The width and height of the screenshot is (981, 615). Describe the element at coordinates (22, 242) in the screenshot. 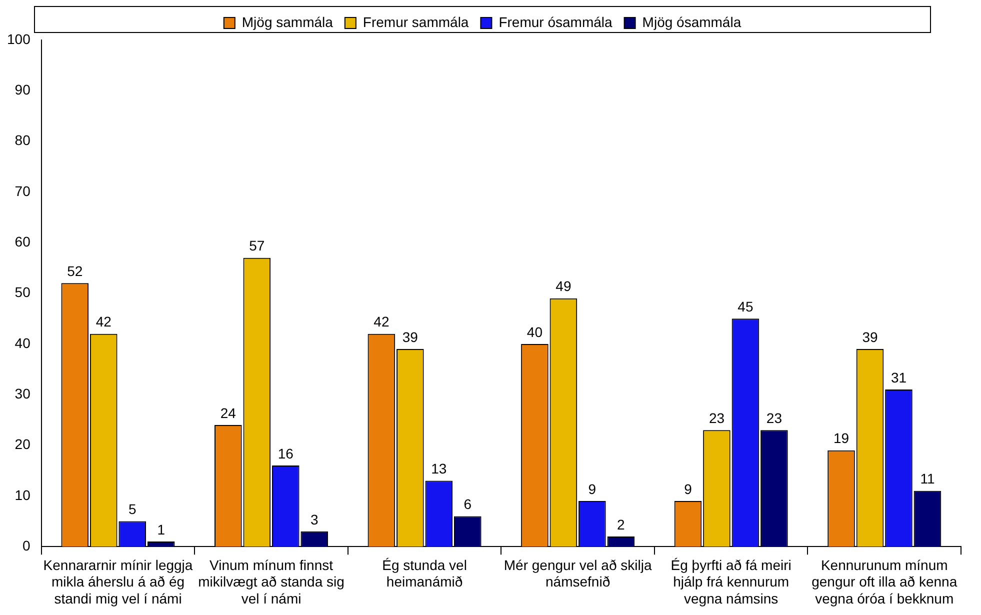

I see `y-tick-label: 60` at that location.